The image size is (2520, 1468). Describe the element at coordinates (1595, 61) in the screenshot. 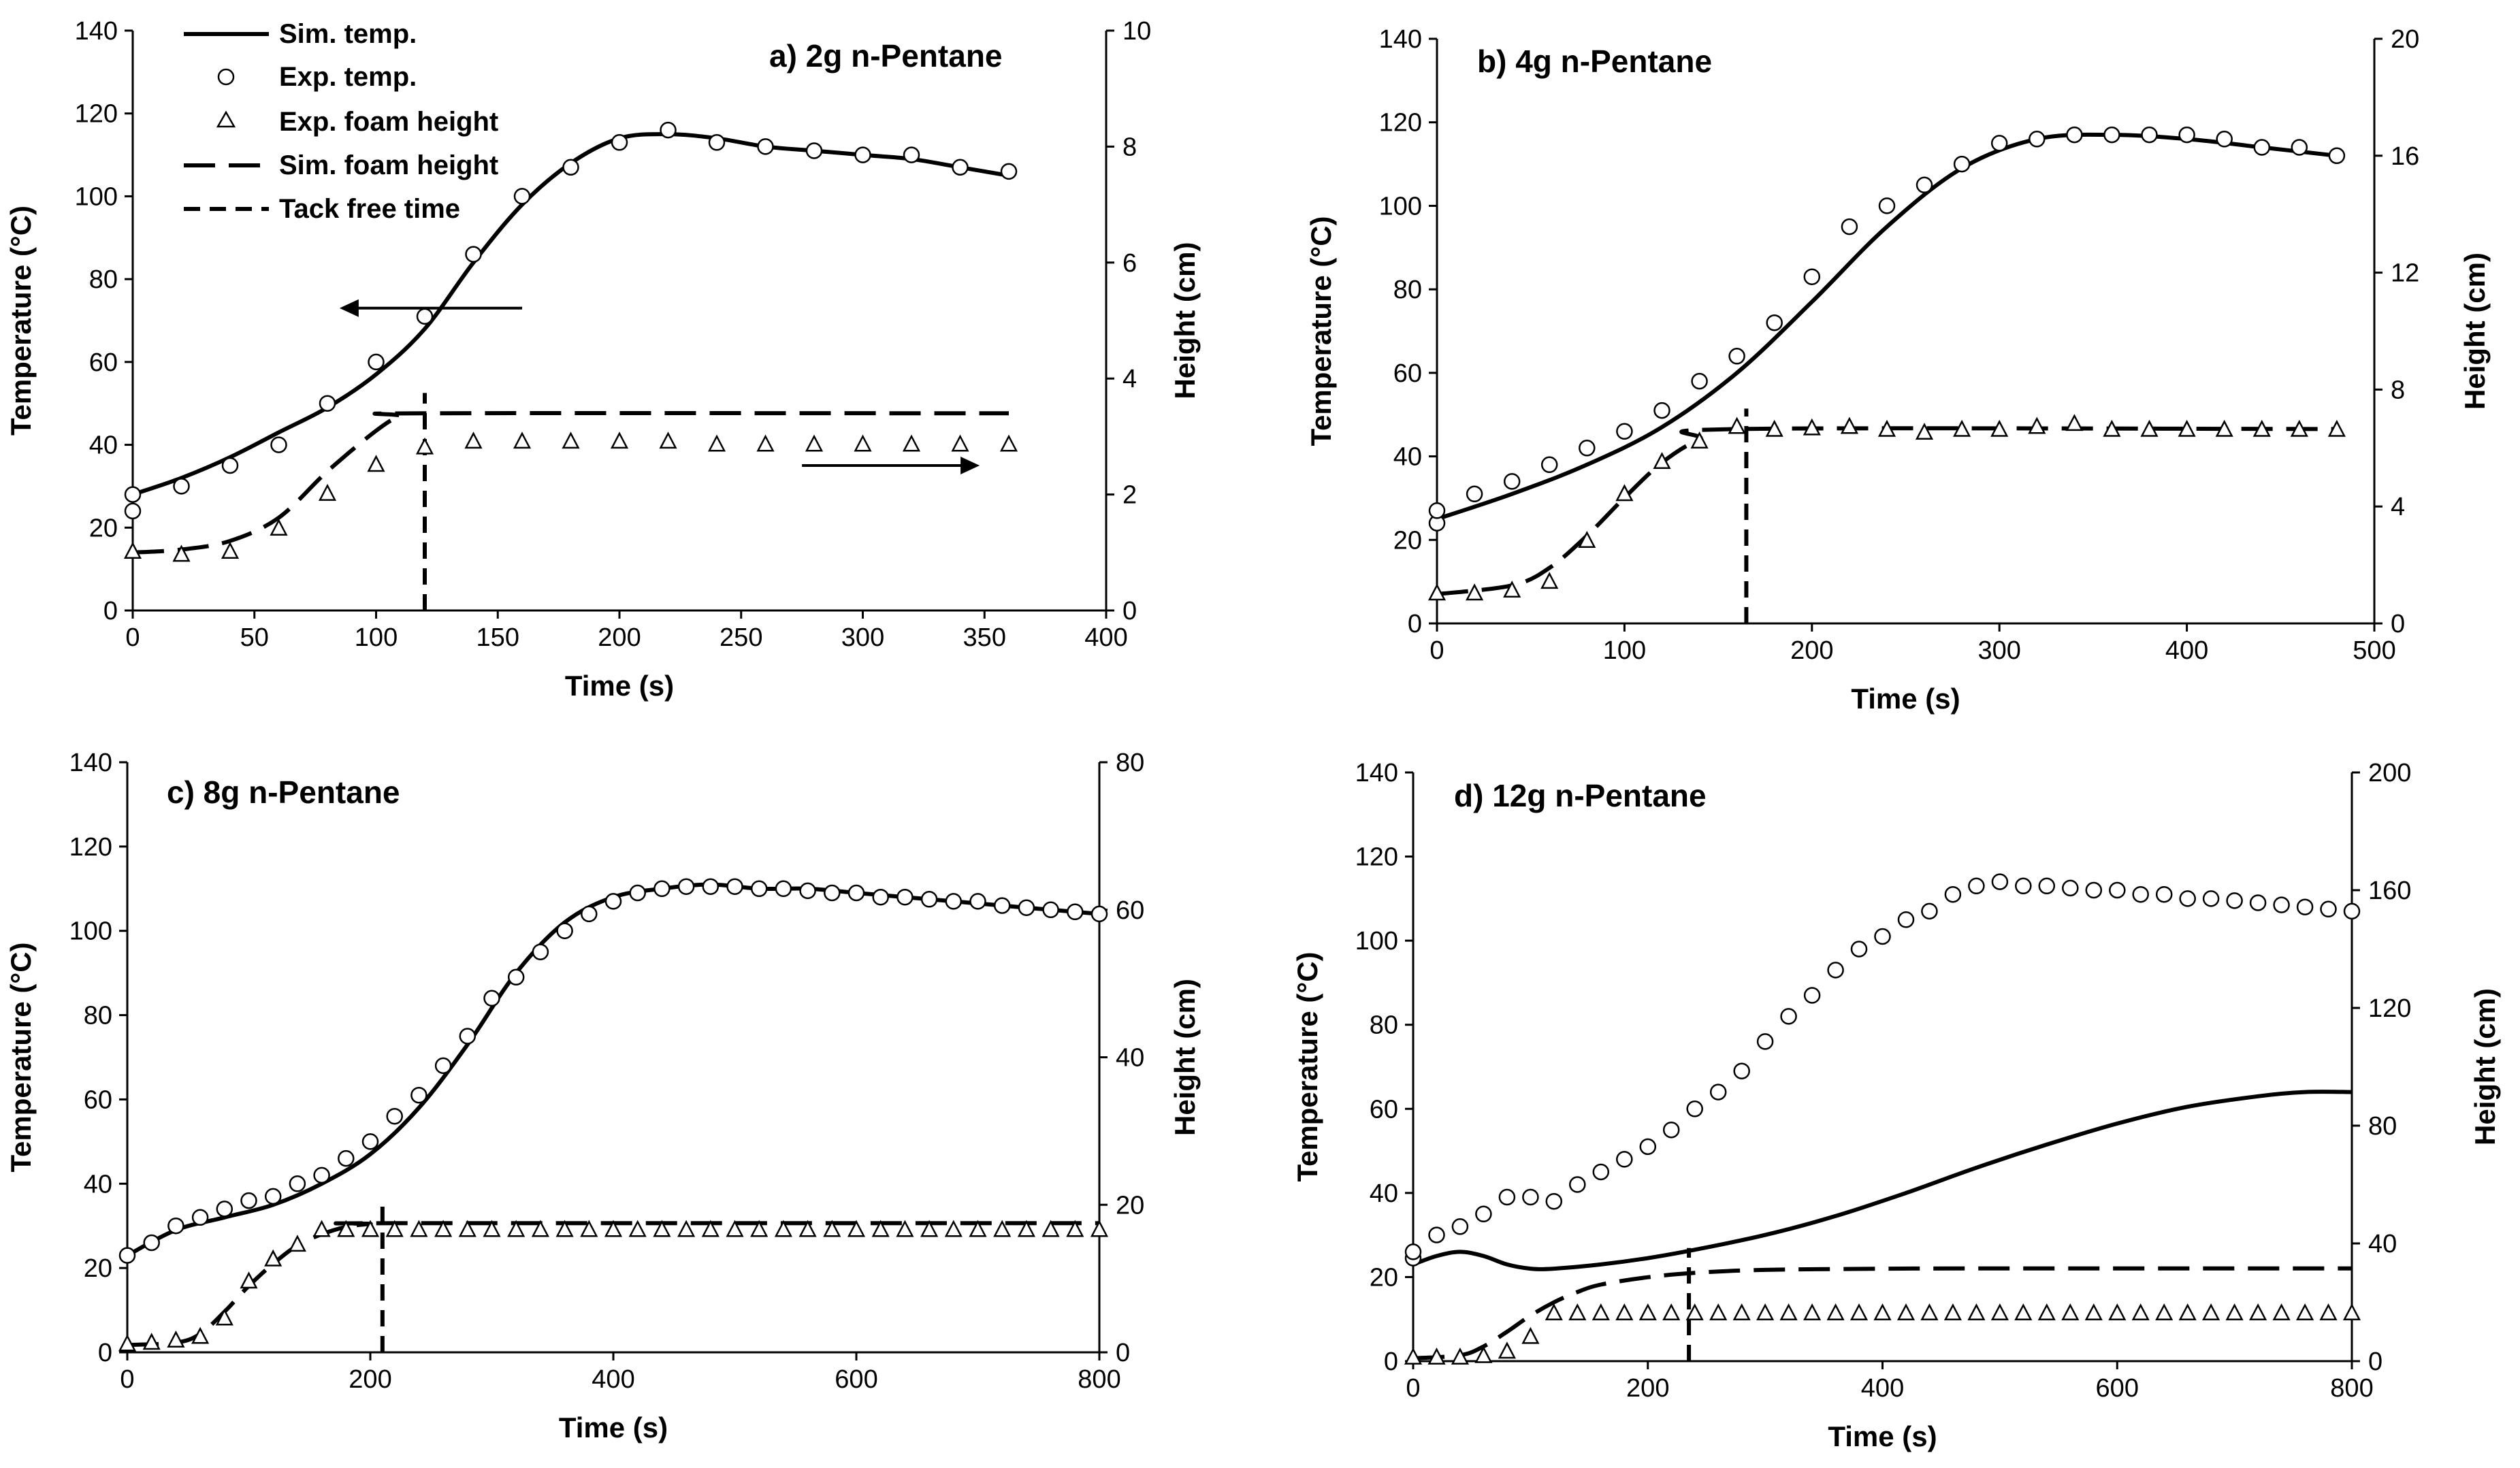

I see `panel-title: b) 4g n-Pentane` at that location.